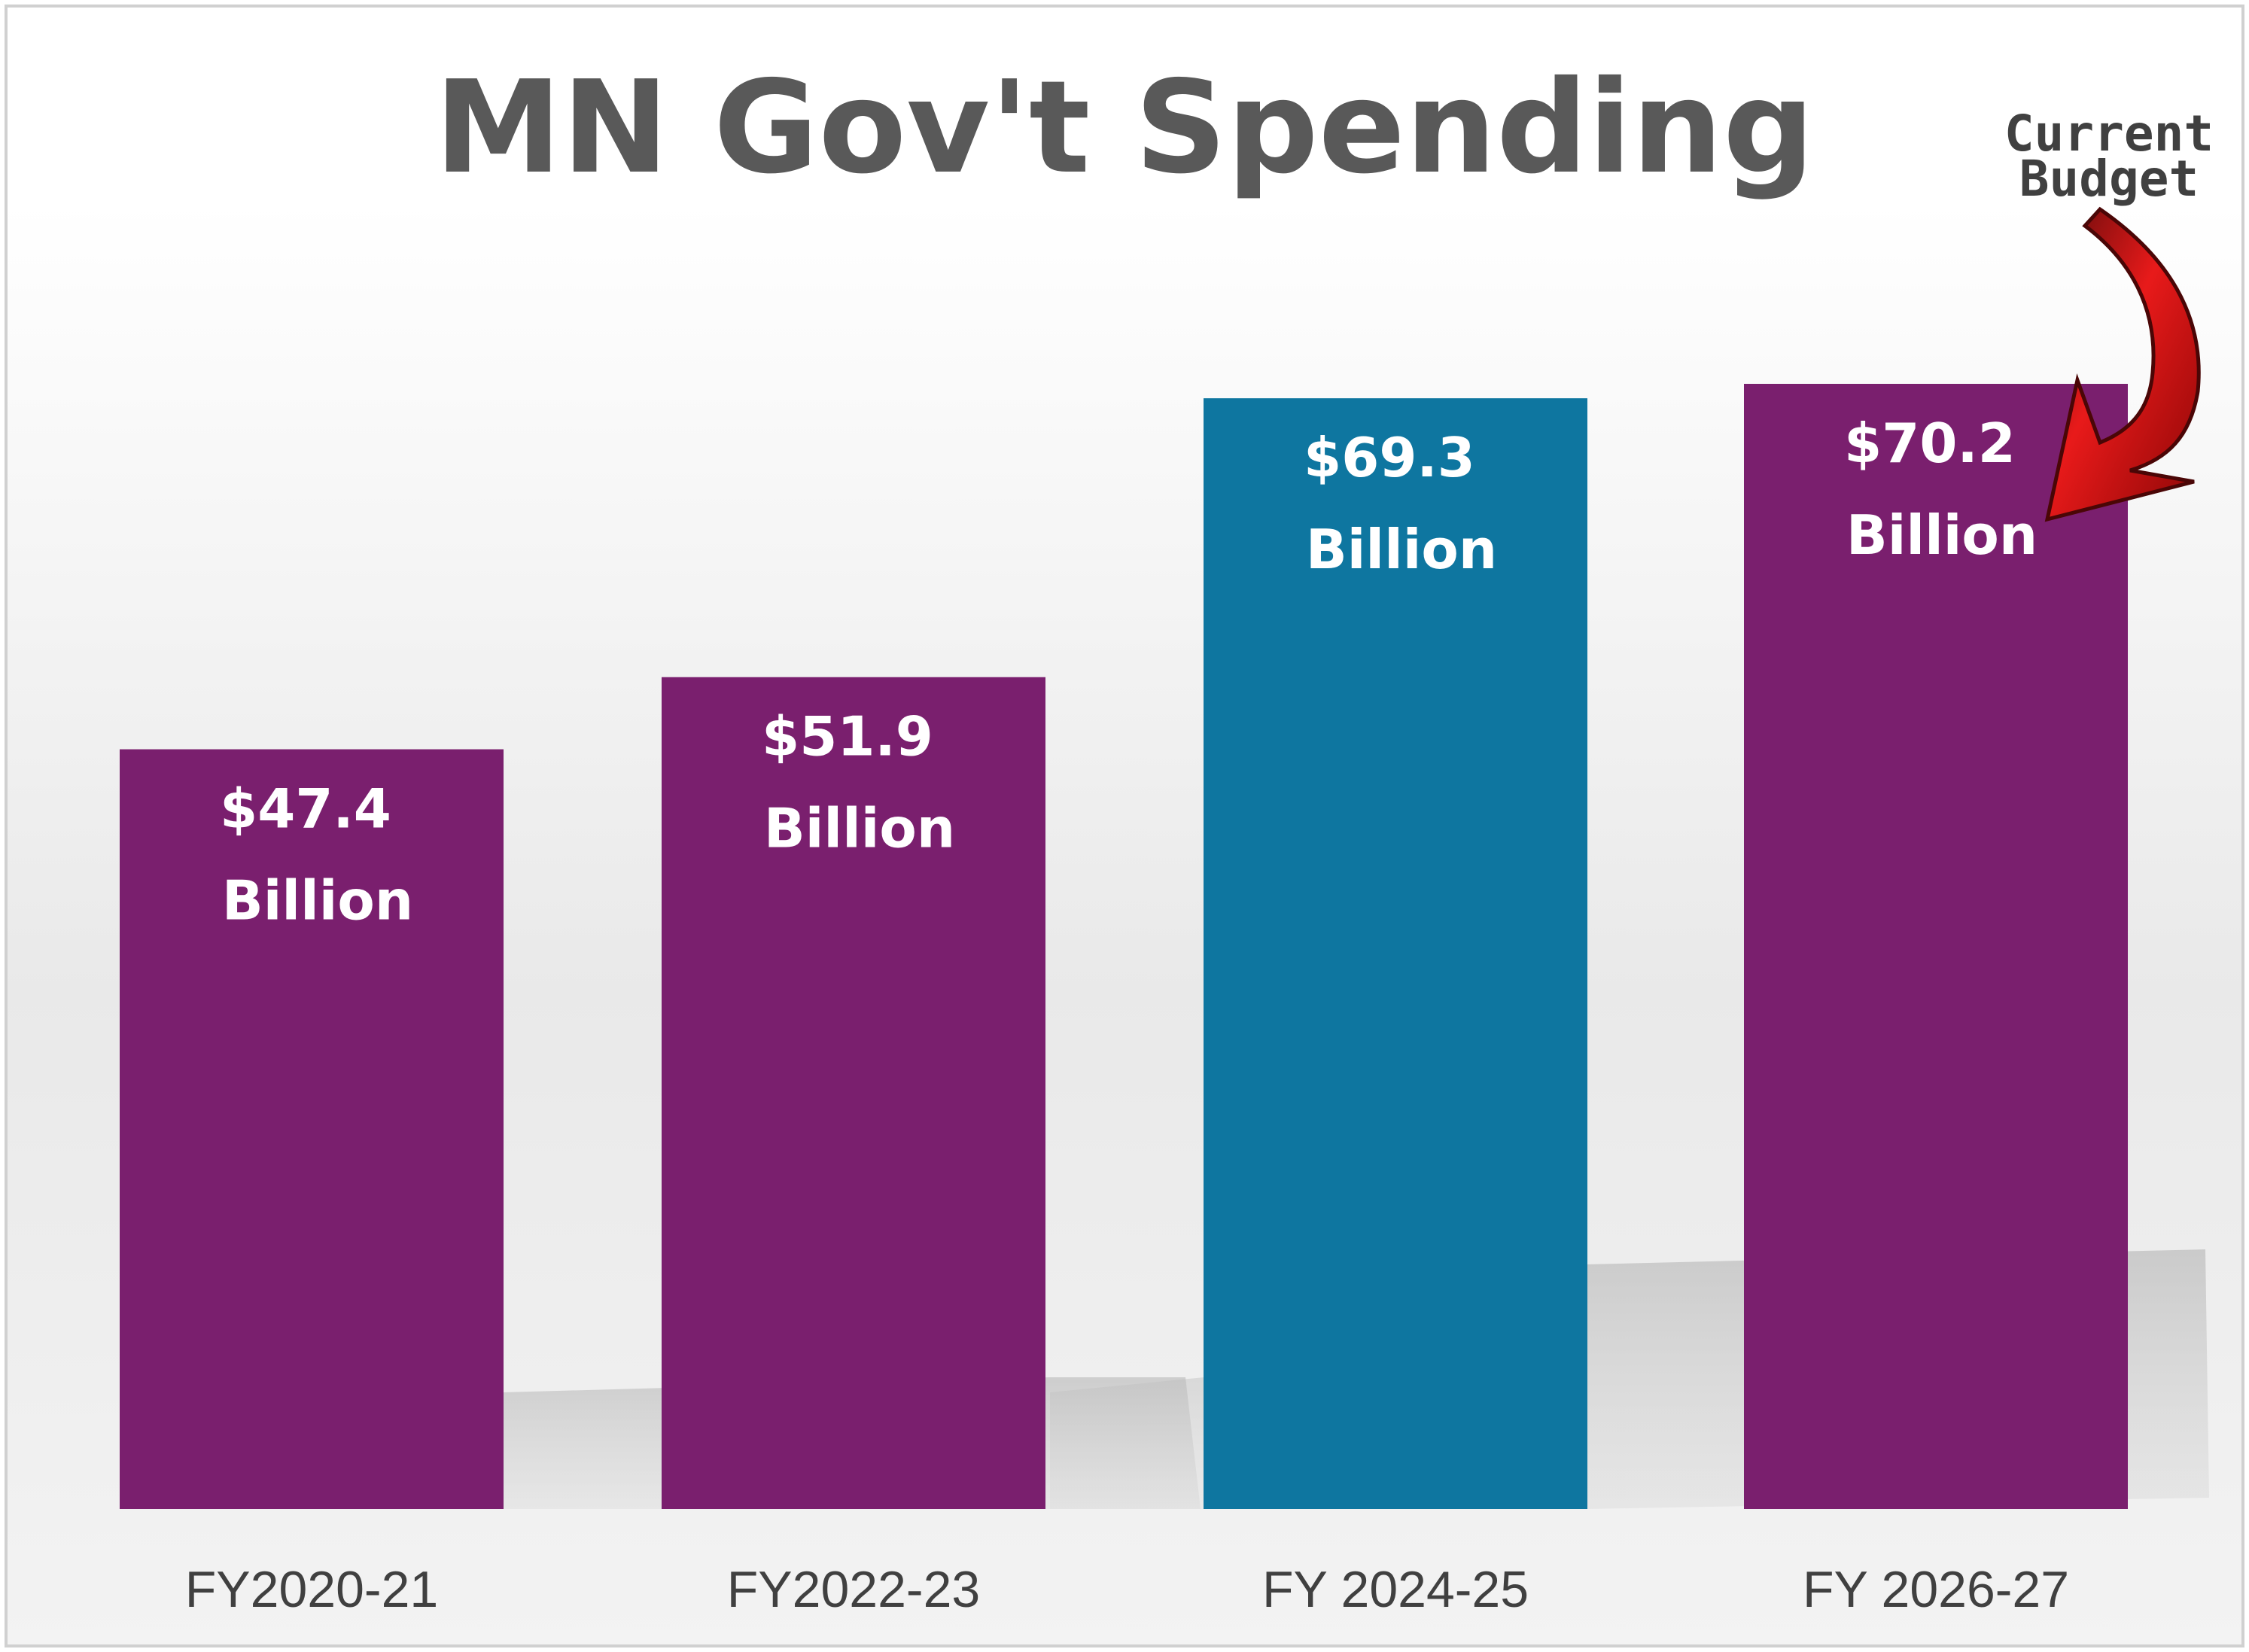 The width and height of the screenshot is (2249, 1652). What do you see at coordinates (311, 1590) in the screenshot?
I see `category-label: FY2020-21` at bounding box center [311, 1590].